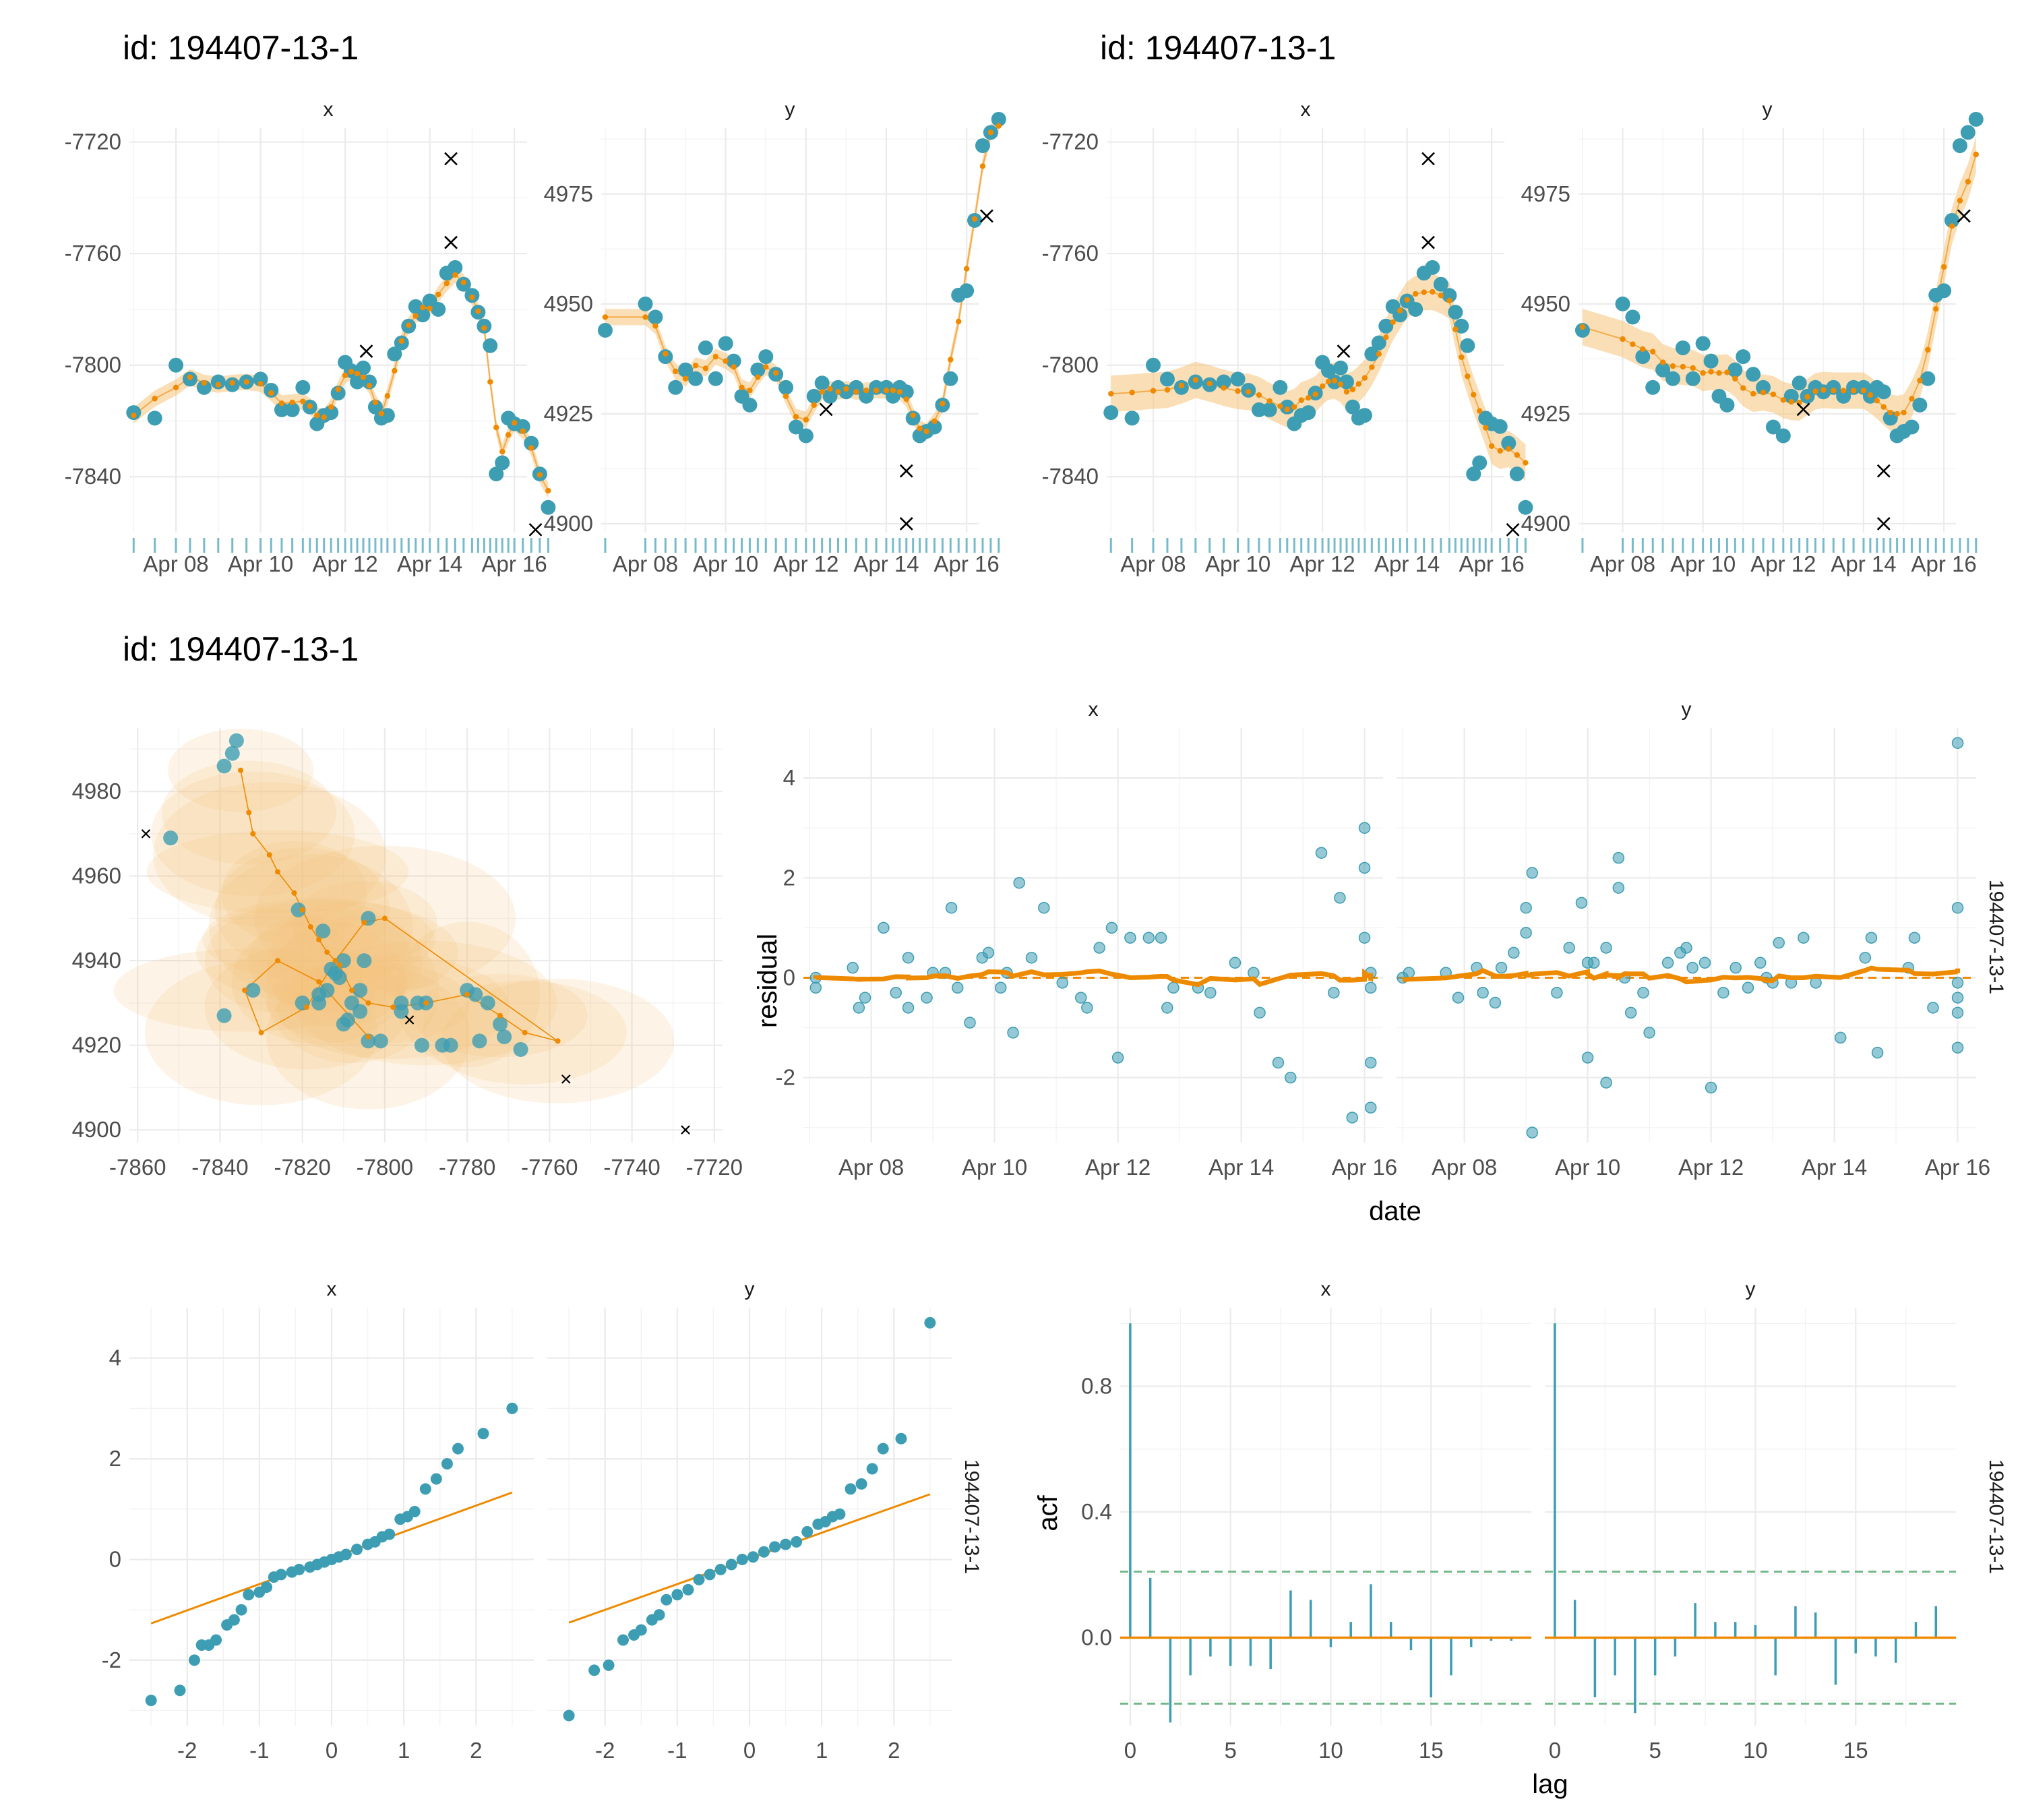  I want to click on acf-panels: x 0.0 0.4 0.8 0 5 10 15 y 0 5 10 15 194407-13-1, so click(1544, 1520).